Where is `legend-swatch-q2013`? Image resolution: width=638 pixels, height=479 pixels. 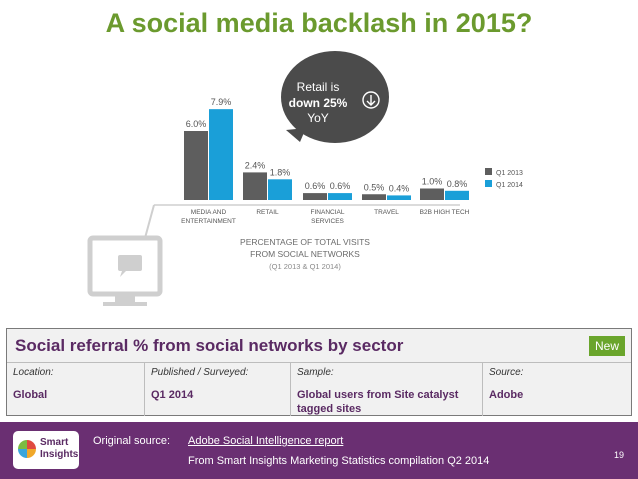 legend-swatch-q2013 is located at coordinates (488, 171).